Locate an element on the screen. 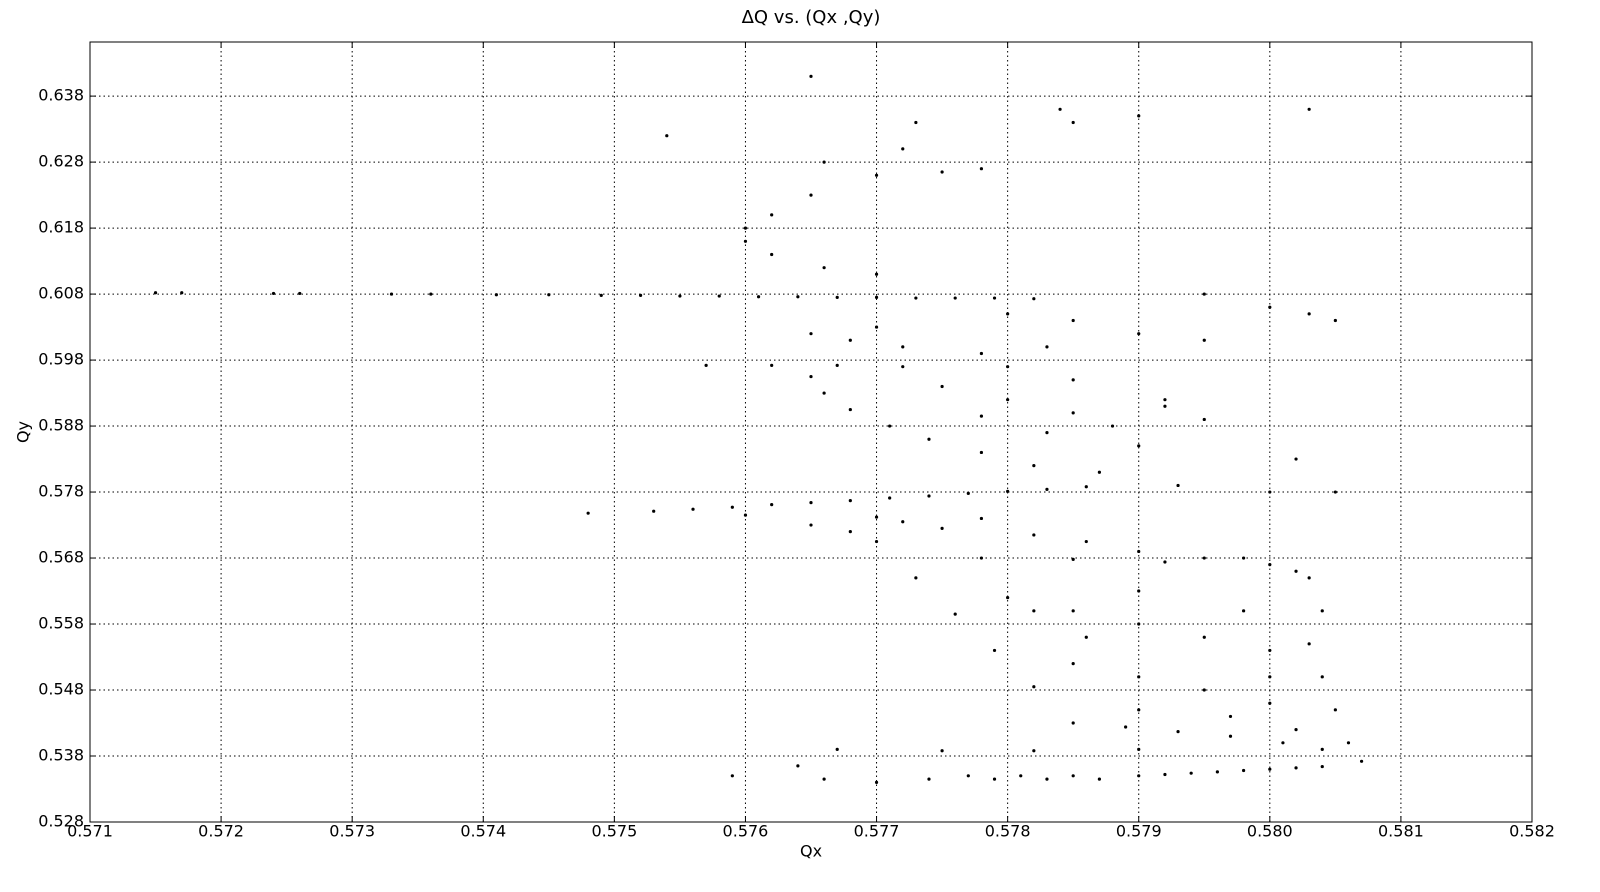 Image resolution: width=1600 pixels, height=892 pixels. y-tick-label: 0.588 is located at coordinates (61, 425).